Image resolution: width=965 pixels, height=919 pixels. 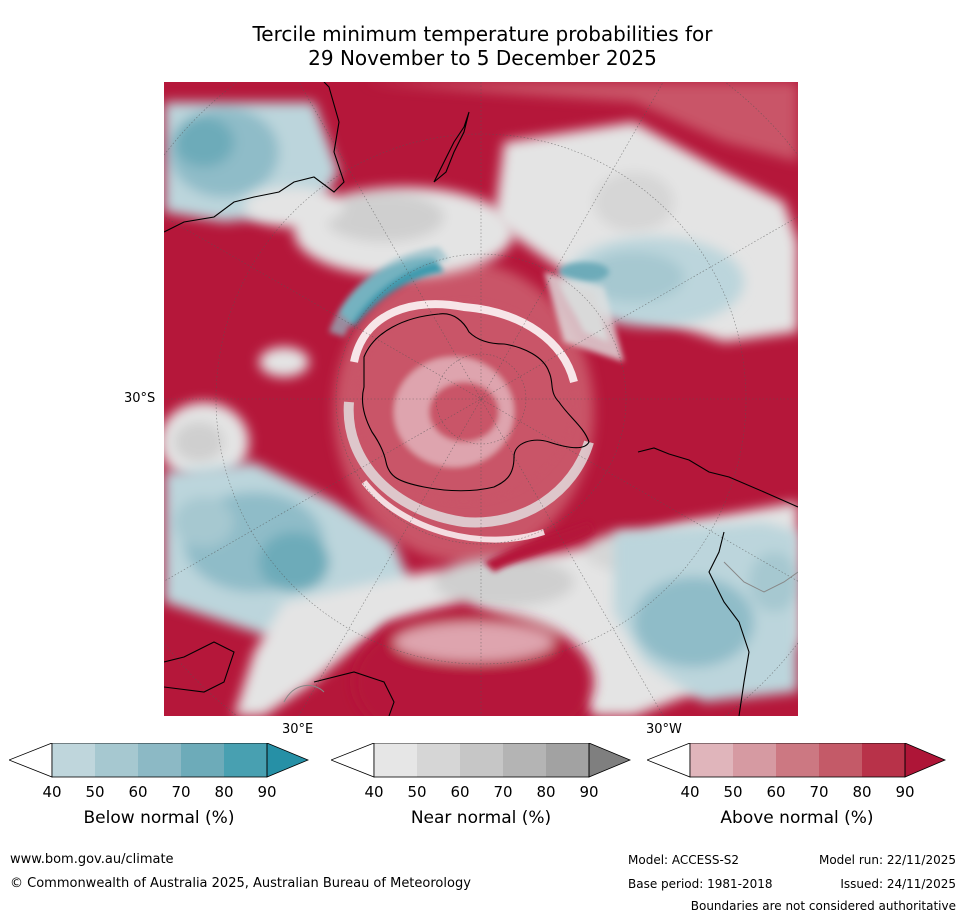 I want to click on colorbar-below-end-tip, so click(x=288, y=760).